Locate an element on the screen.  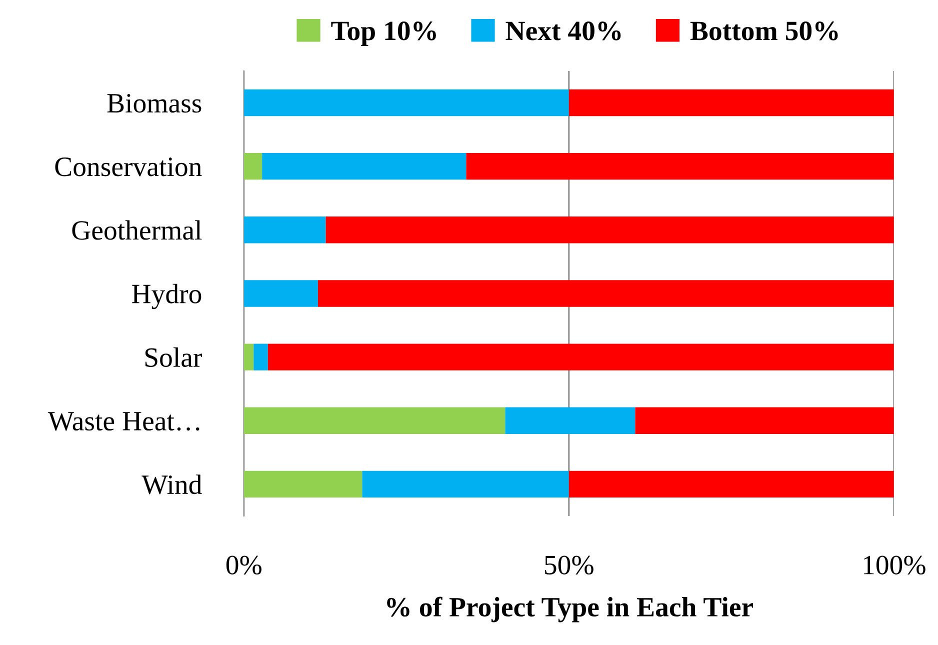
x-axis-title: % of Project Type in Each Tier is located at coordinates (570, 609).